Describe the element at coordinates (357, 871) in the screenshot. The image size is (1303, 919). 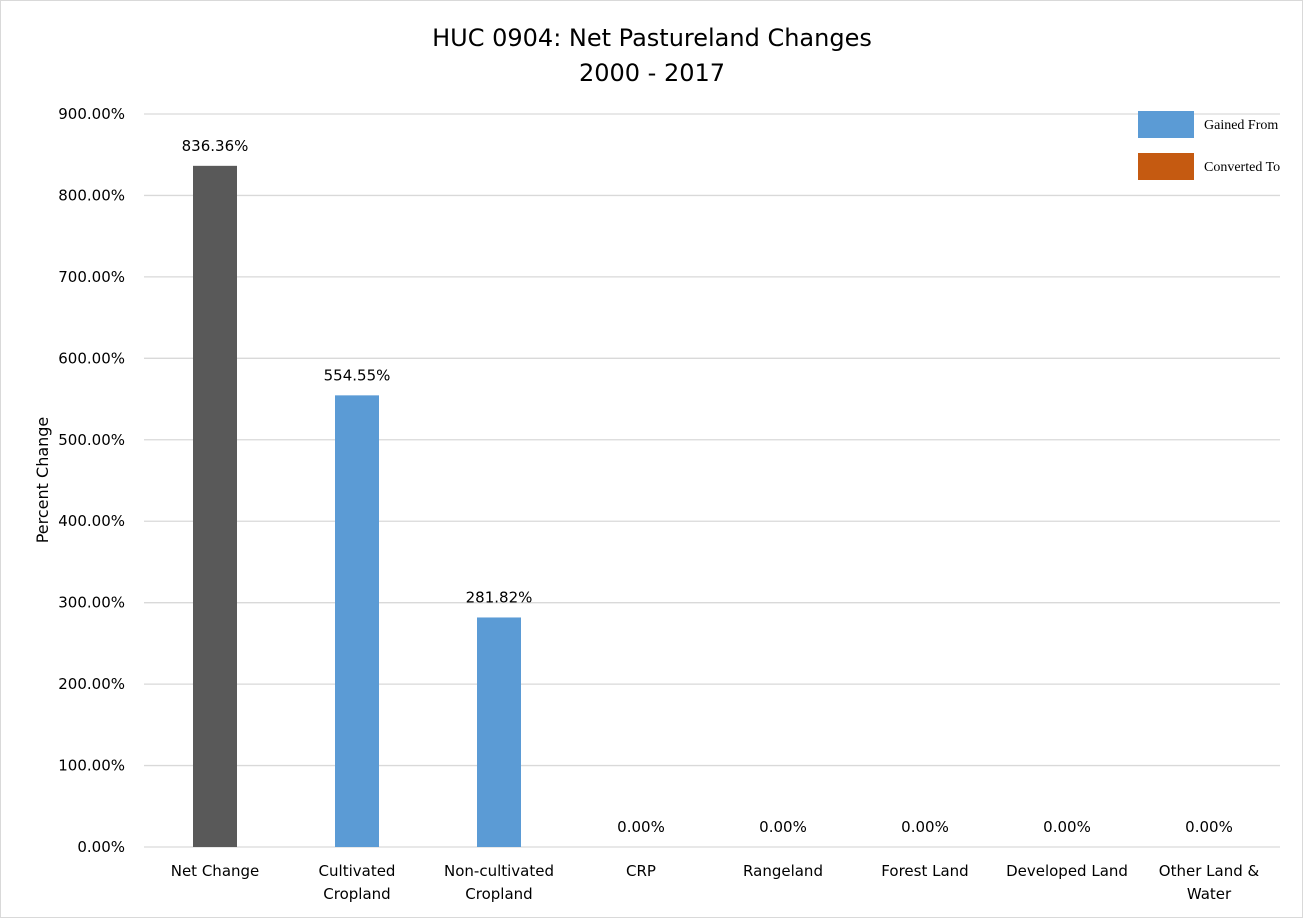
I see `x-category-line: Cultivated` at that location.